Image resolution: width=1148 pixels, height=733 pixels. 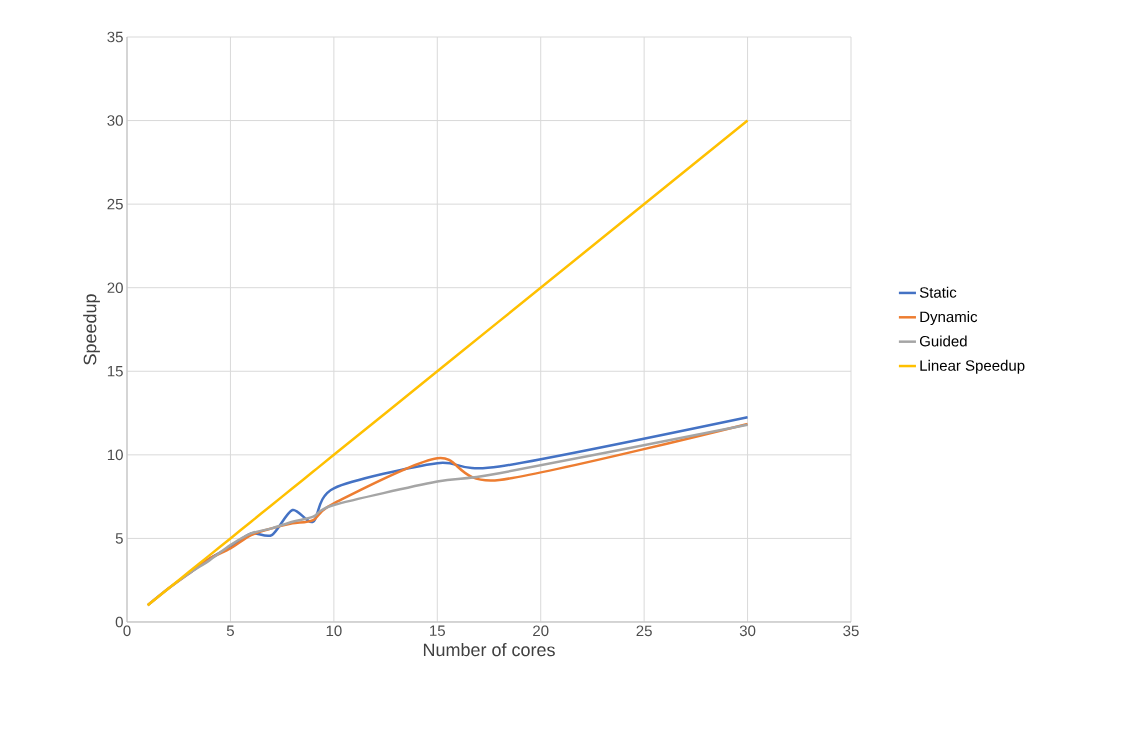 What do you see at coordinates (938, 292) in the screenshot?
I see `legend-label: Static` at bounding box center [938, 292].